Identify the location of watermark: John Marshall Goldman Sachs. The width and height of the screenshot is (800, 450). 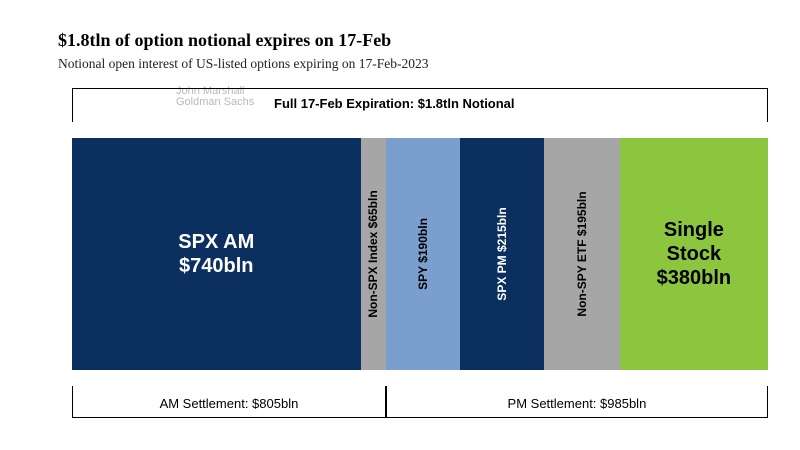
(215, 97).